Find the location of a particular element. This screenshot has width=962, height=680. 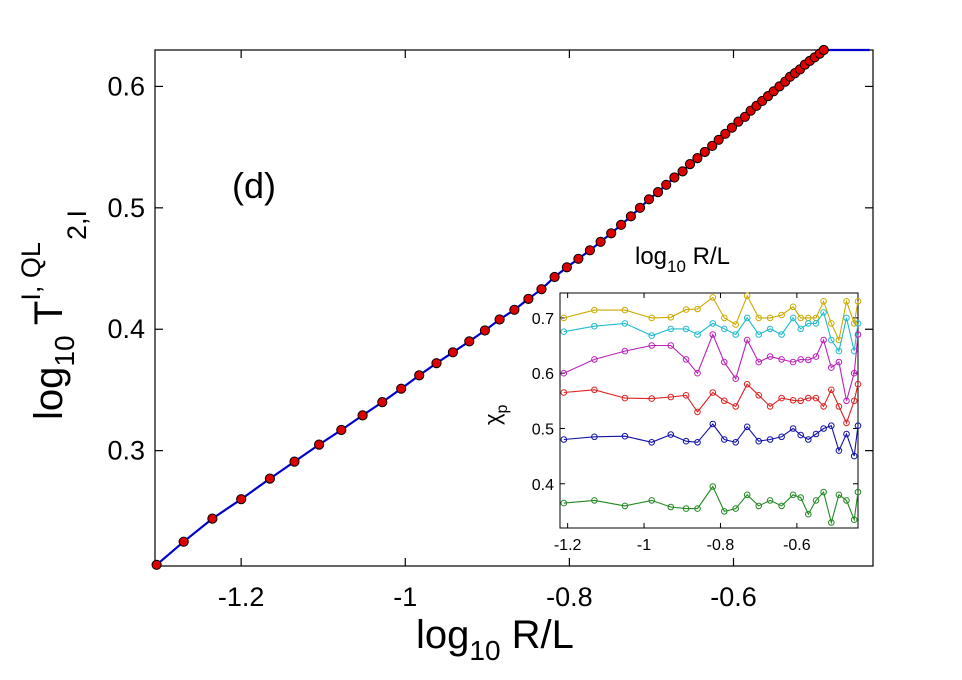

inset-y-tick-label: 0.5 is located at coordinates (543, 429).